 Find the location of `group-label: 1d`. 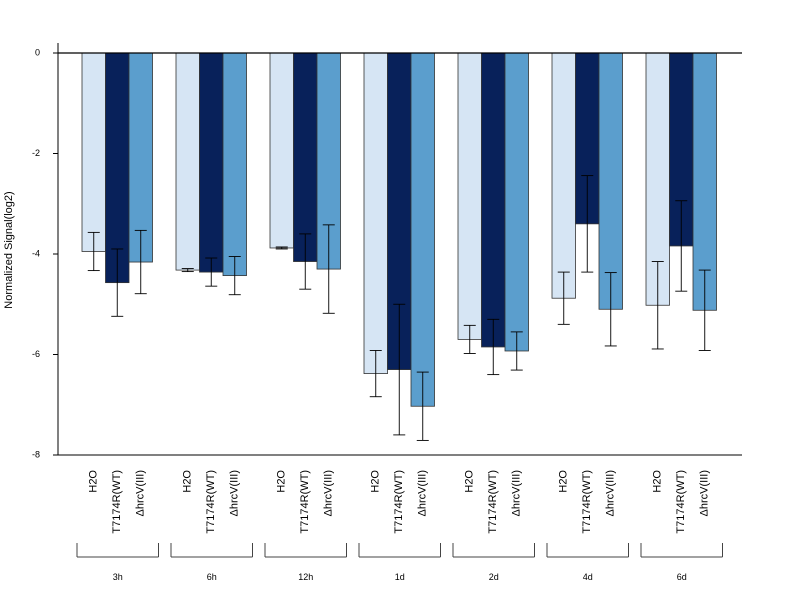

group-label: 1d is located at coordinates (400, 577).